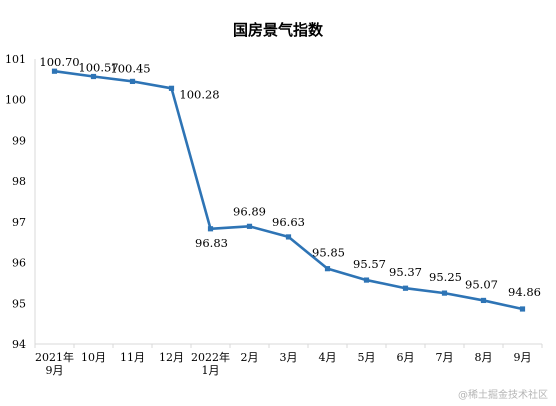  What do you see at coordinates (15, 100) in the screenshot?
I see `y-tick-label: 100` at bounding box center [15, 100].